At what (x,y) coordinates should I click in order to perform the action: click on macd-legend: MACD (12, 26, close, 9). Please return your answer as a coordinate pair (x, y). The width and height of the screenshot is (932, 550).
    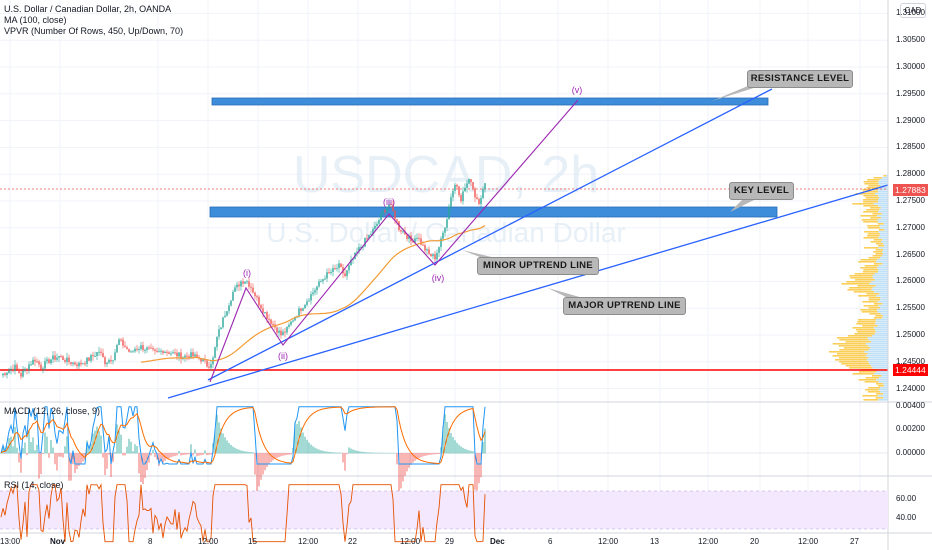
    Looking at the image, I should click on (52, 411).